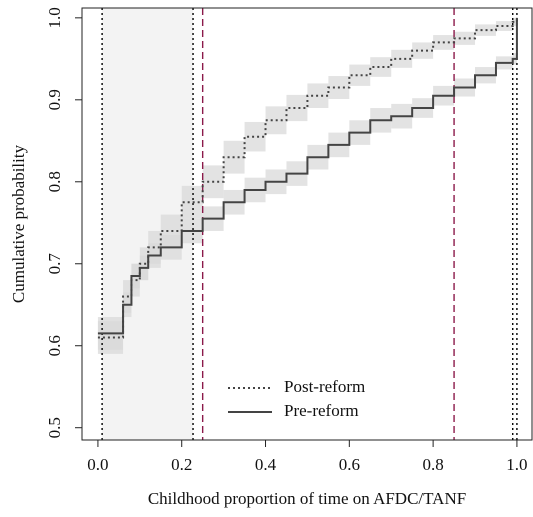  I want to click on y-tick-label: 0.5, so click(54, 427).